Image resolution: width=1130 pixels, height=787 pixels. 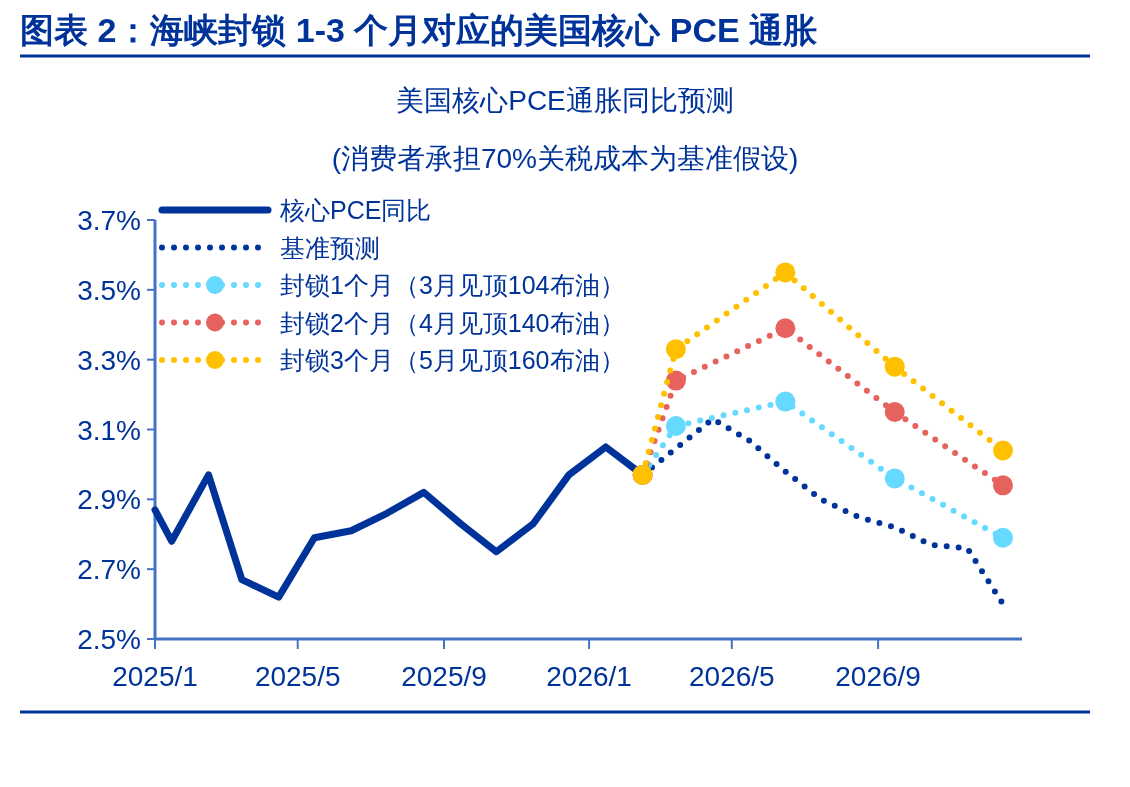 I want to click on y-tick-label: 3.1%, so click(x=109, y=430).